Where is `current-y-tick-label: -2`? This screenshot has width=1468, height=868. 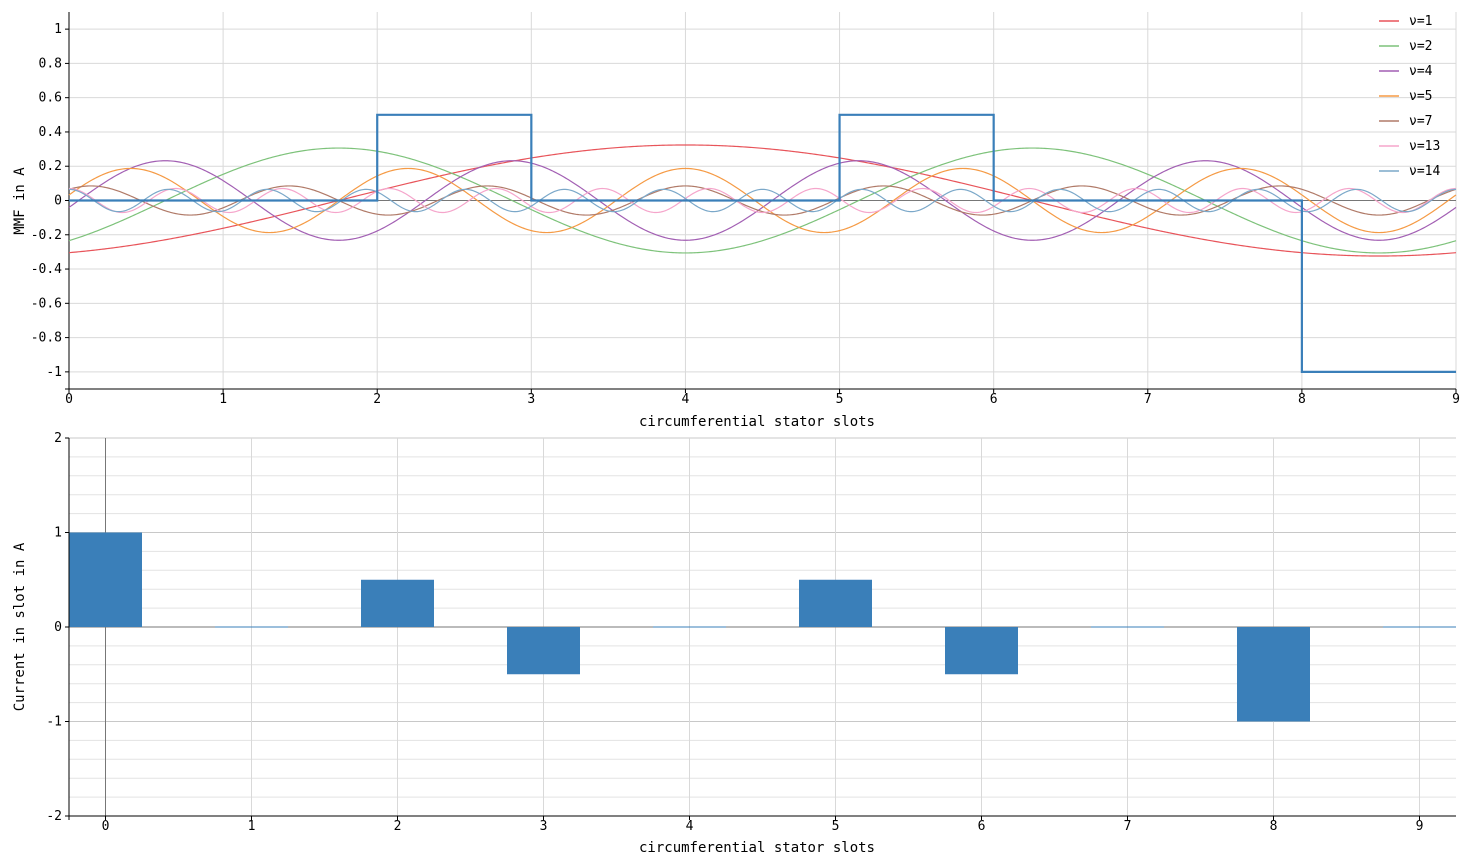
current-y-tick-label: -2 is located at coordinates (54, 816).